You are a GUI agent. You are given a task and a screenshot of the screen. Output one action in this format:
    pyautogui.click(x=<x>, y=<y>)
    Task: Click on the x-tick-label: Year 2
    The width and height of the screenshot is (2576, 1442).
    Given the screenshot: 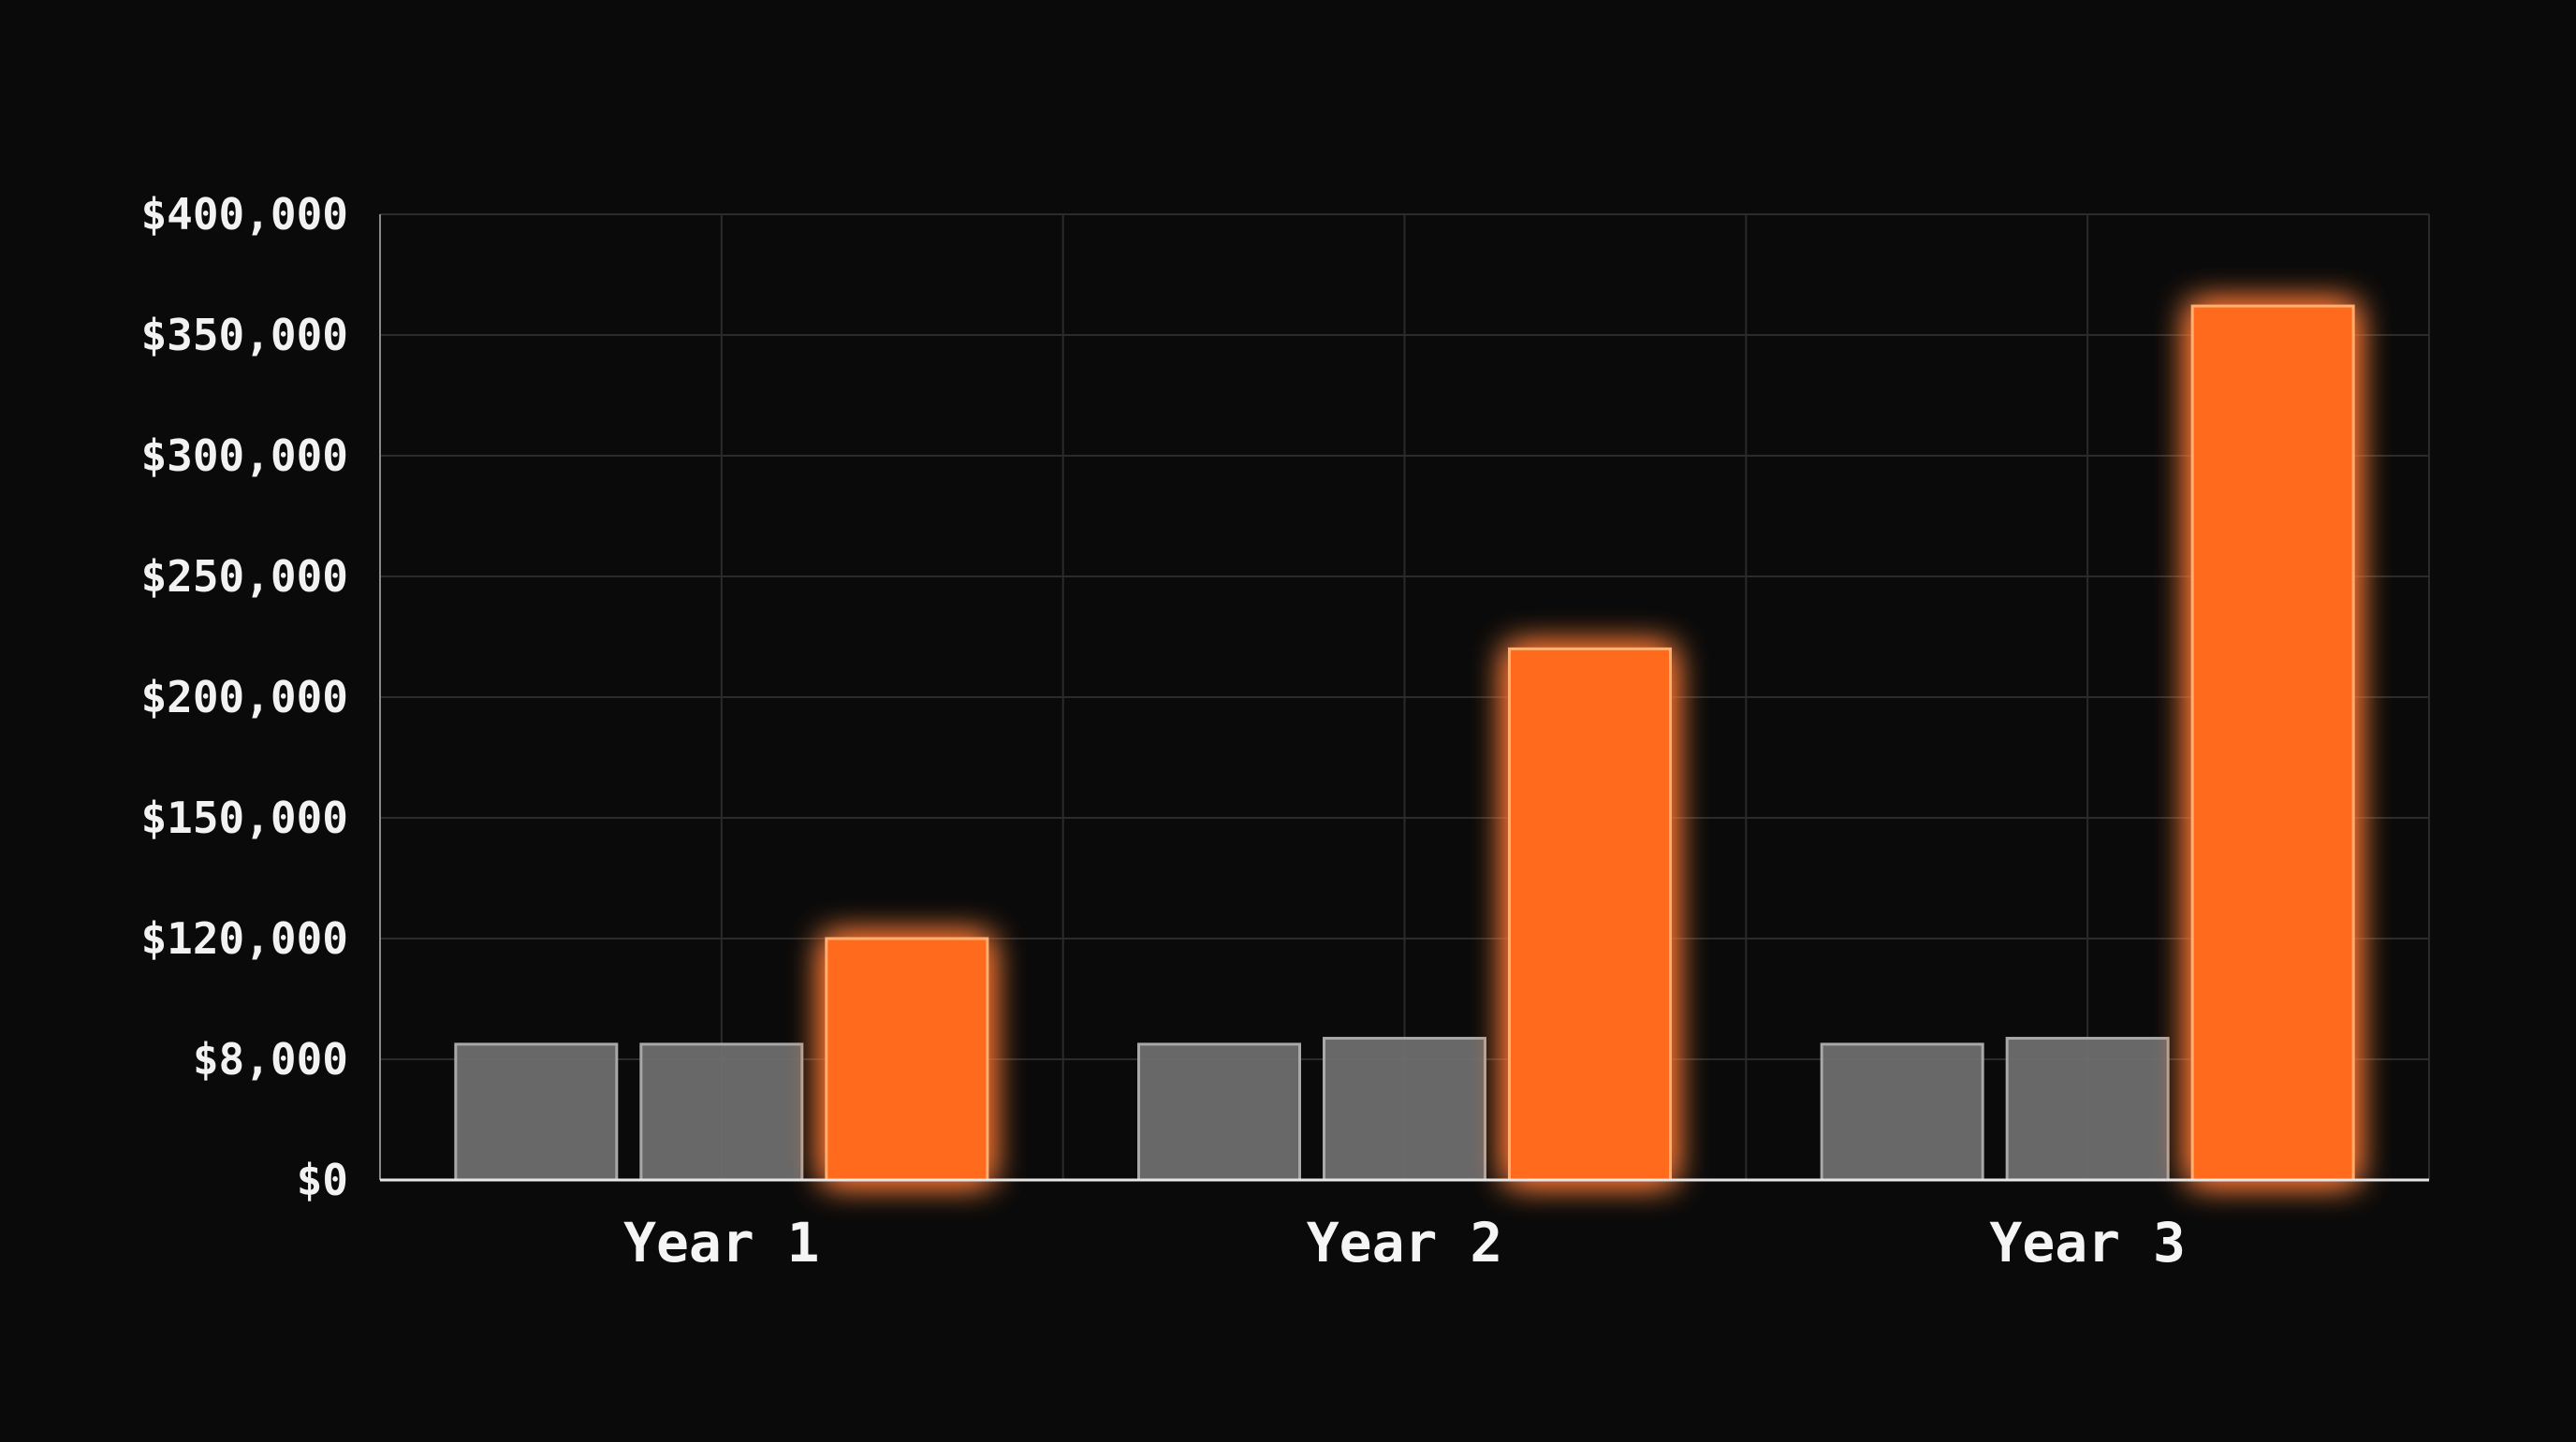 What is the action you would take?
    pyautogui.click(x=1405, y=1242)
    